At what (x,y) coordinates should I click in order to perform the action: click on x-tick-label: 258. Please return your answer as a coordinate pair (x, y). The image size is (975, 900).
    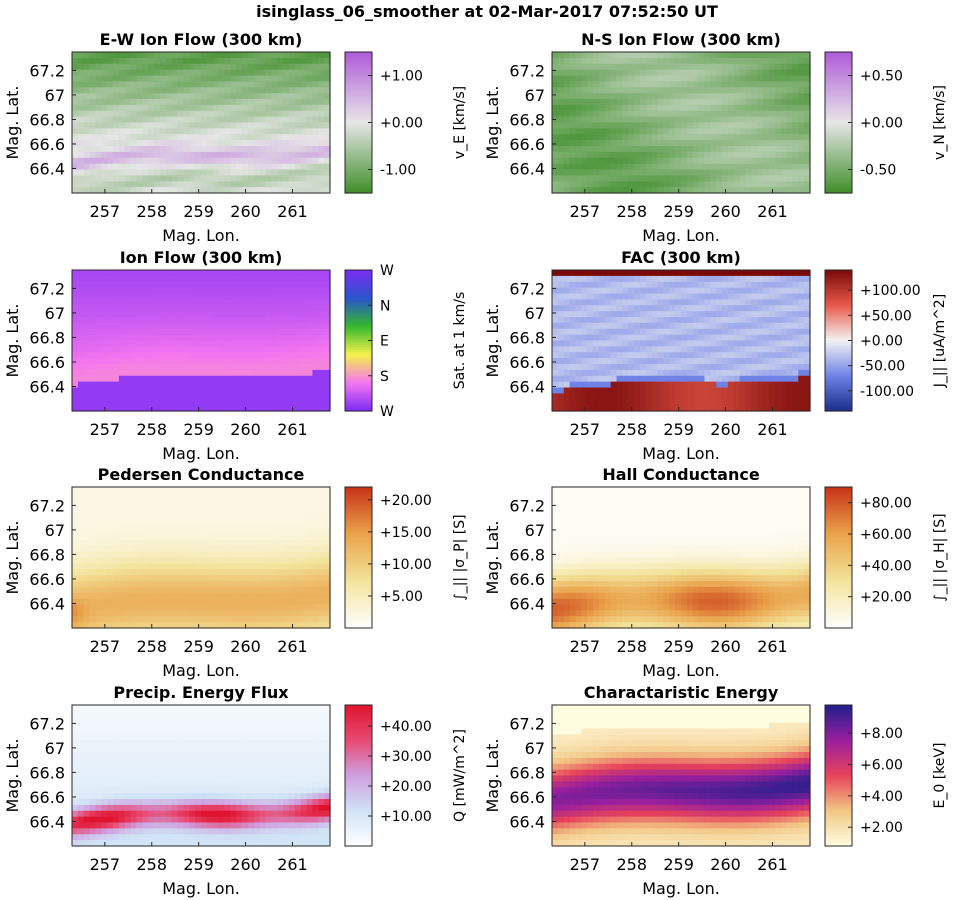
    Looking at the image, I should click on (631, 211).